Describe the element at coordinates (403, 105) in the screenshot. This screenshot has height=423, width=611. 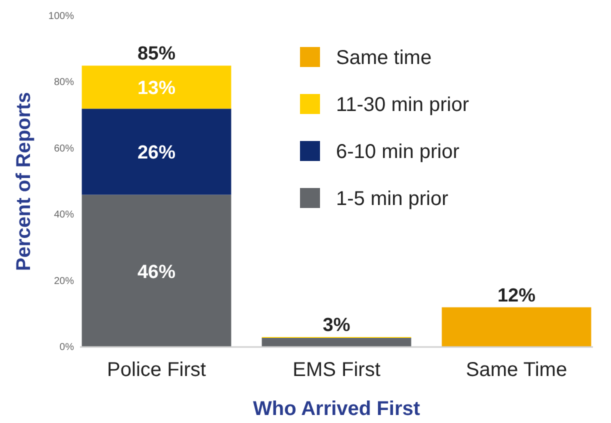
I see `legend-label: 11-30 min prior` at that location.